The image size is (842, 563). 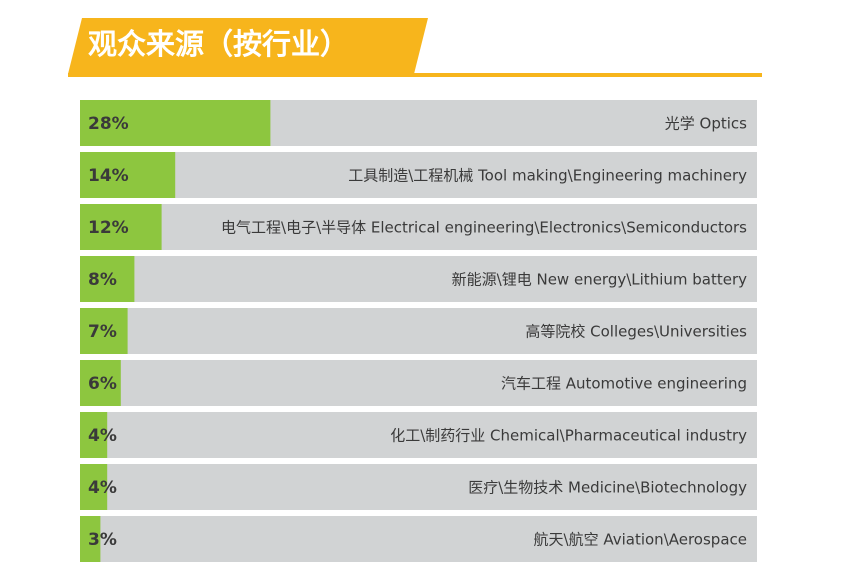 I want to click on category-label: 化工\制药行业 Chemical\Pharmaceutical industry, so click(x=568, y=436).